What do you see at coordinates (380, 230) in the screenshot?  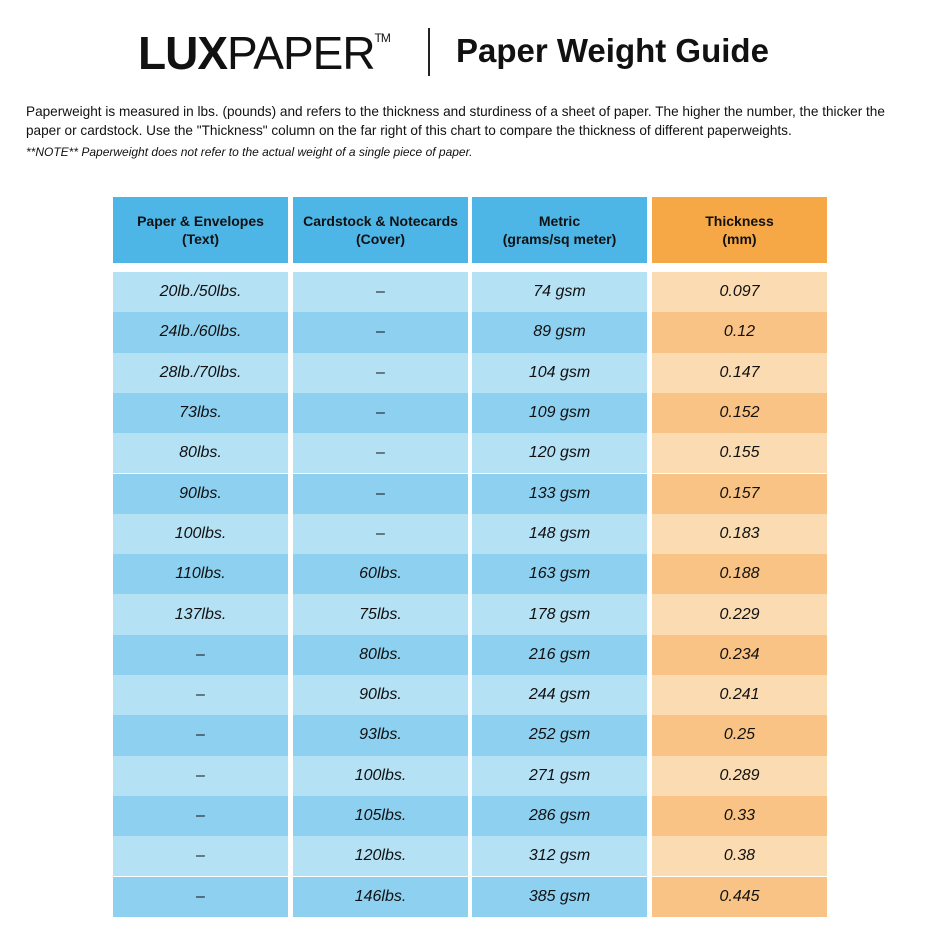 I see `column-header: Cardstock & Notecards (Cover)` at bounding box center [380, 230].